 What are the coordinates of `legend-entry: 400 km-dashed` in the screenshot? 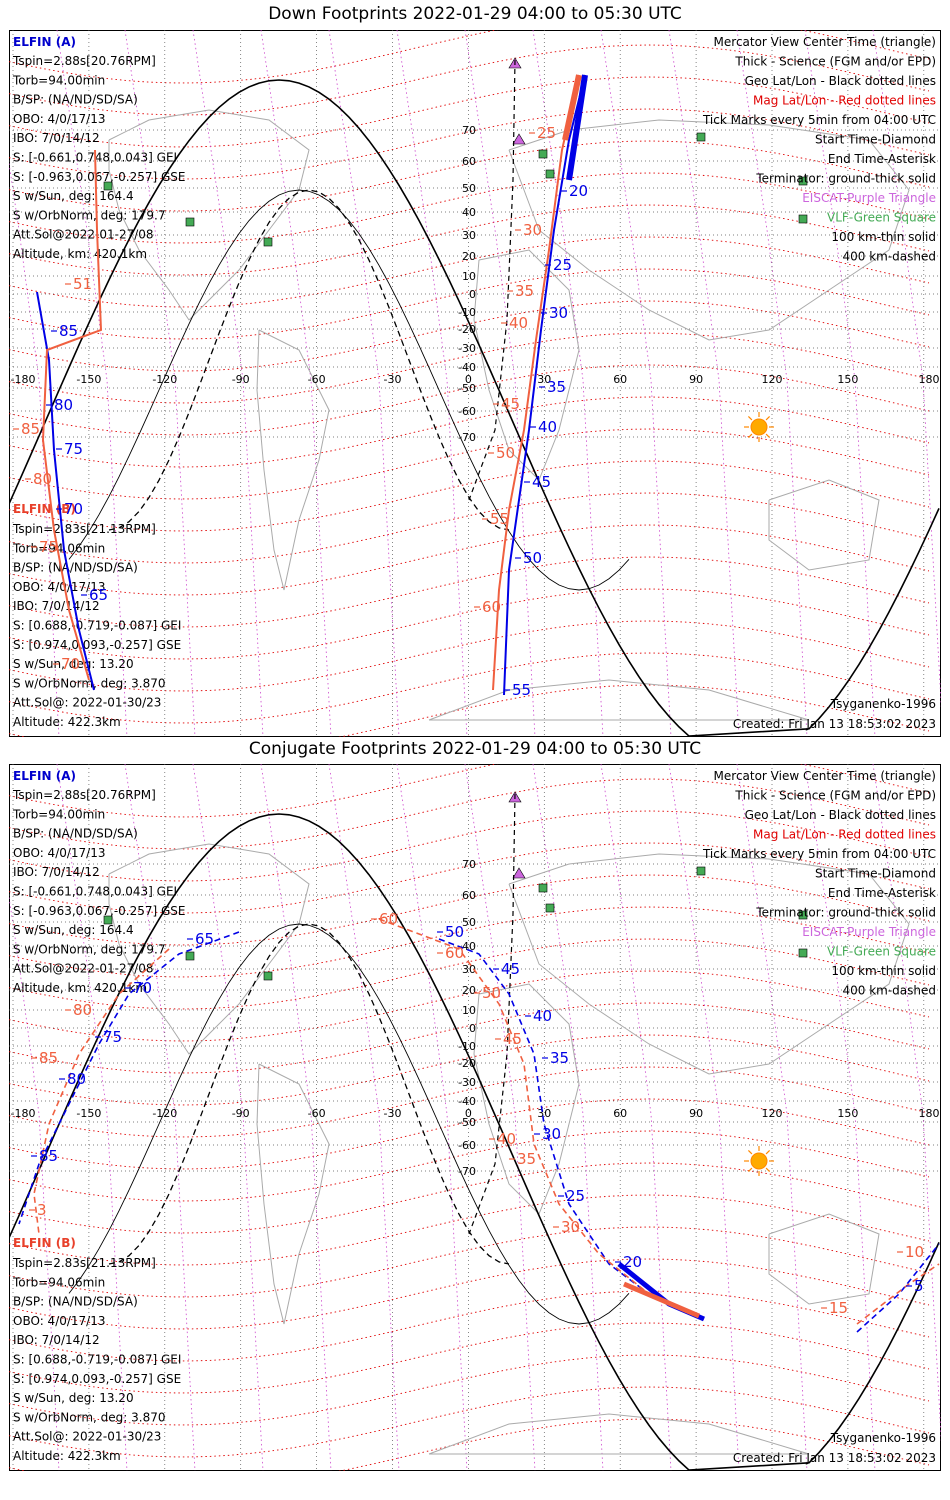 It's located at (889, 257).